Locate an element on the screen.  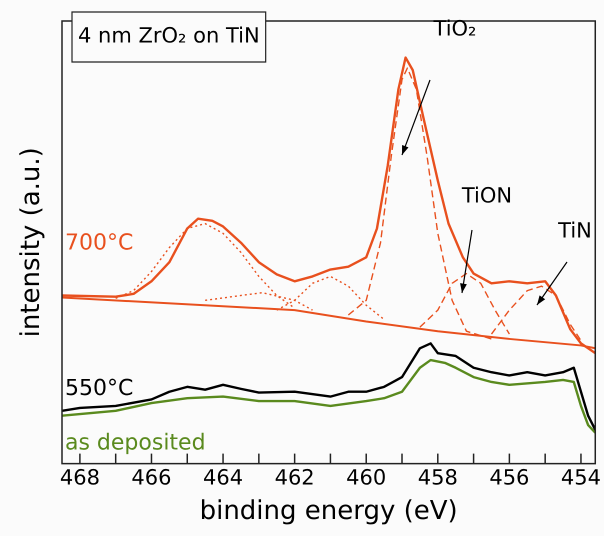
x-tick-label: 456 is located at coordinates (509, 478).